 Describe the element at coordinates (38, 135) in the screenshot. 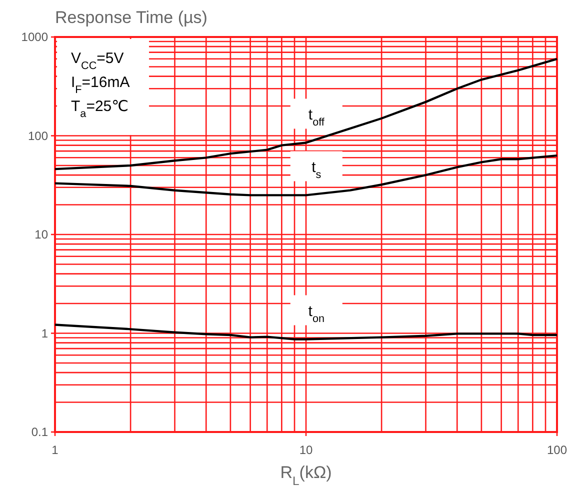

I see `y-tick-label: 100` at that location.